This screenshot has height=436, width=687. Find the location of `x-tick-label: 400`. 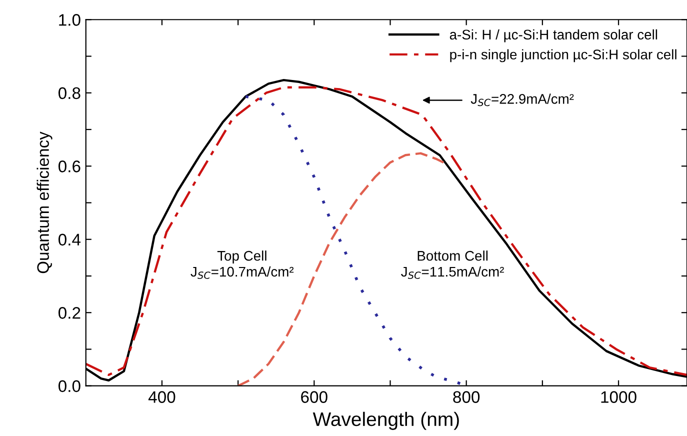

x-tick-label: 400 is located at coordinates (162, 397).